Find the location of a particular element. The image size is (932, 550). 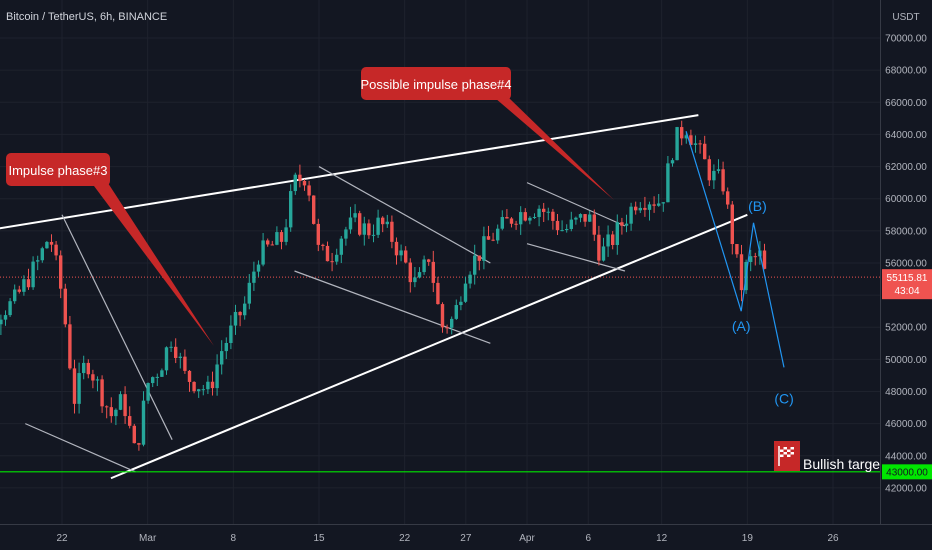

impulse-phase-4-callout: Possible impulse phase#4 is located at coordinates (487, 133).